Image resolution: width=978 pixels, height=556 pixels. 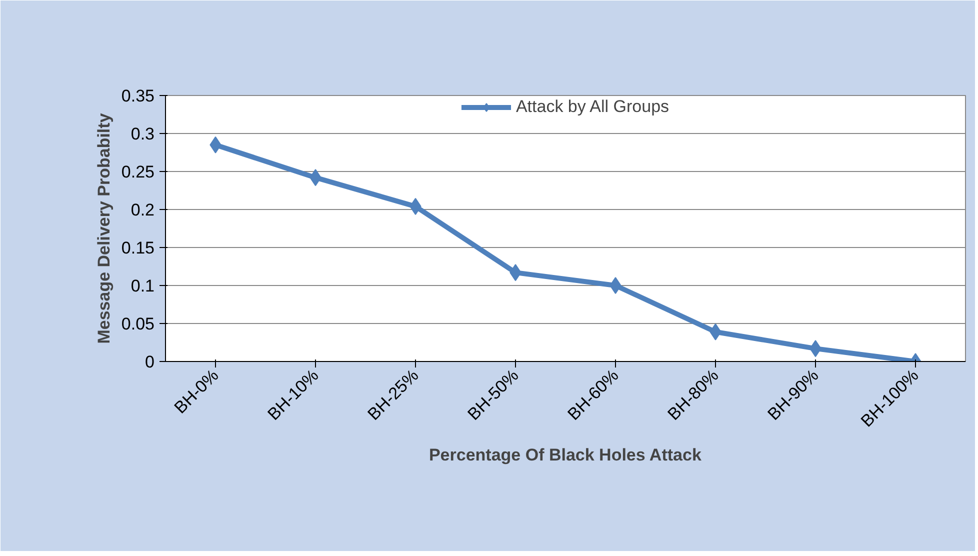 What do you see at coordinates (138, 324) in the screenshot?
I see `y-tick-label: 0.05` at bounding box center [138, 324].